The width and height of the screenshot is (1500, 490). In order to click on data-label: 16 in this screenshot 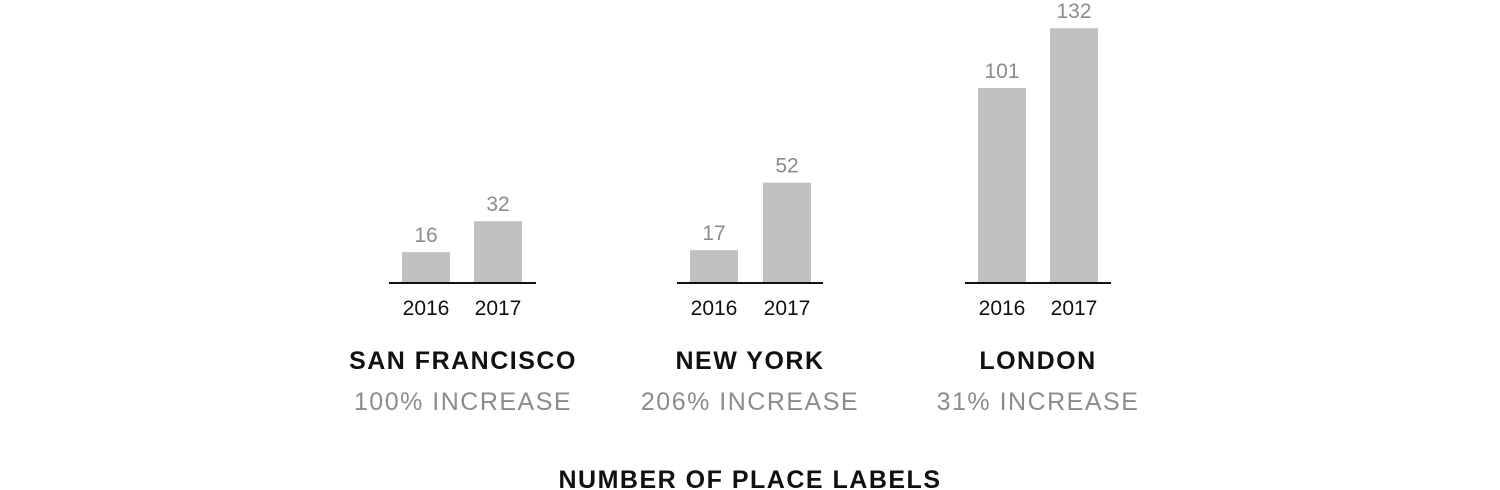, I will do `click(425, 235)`.